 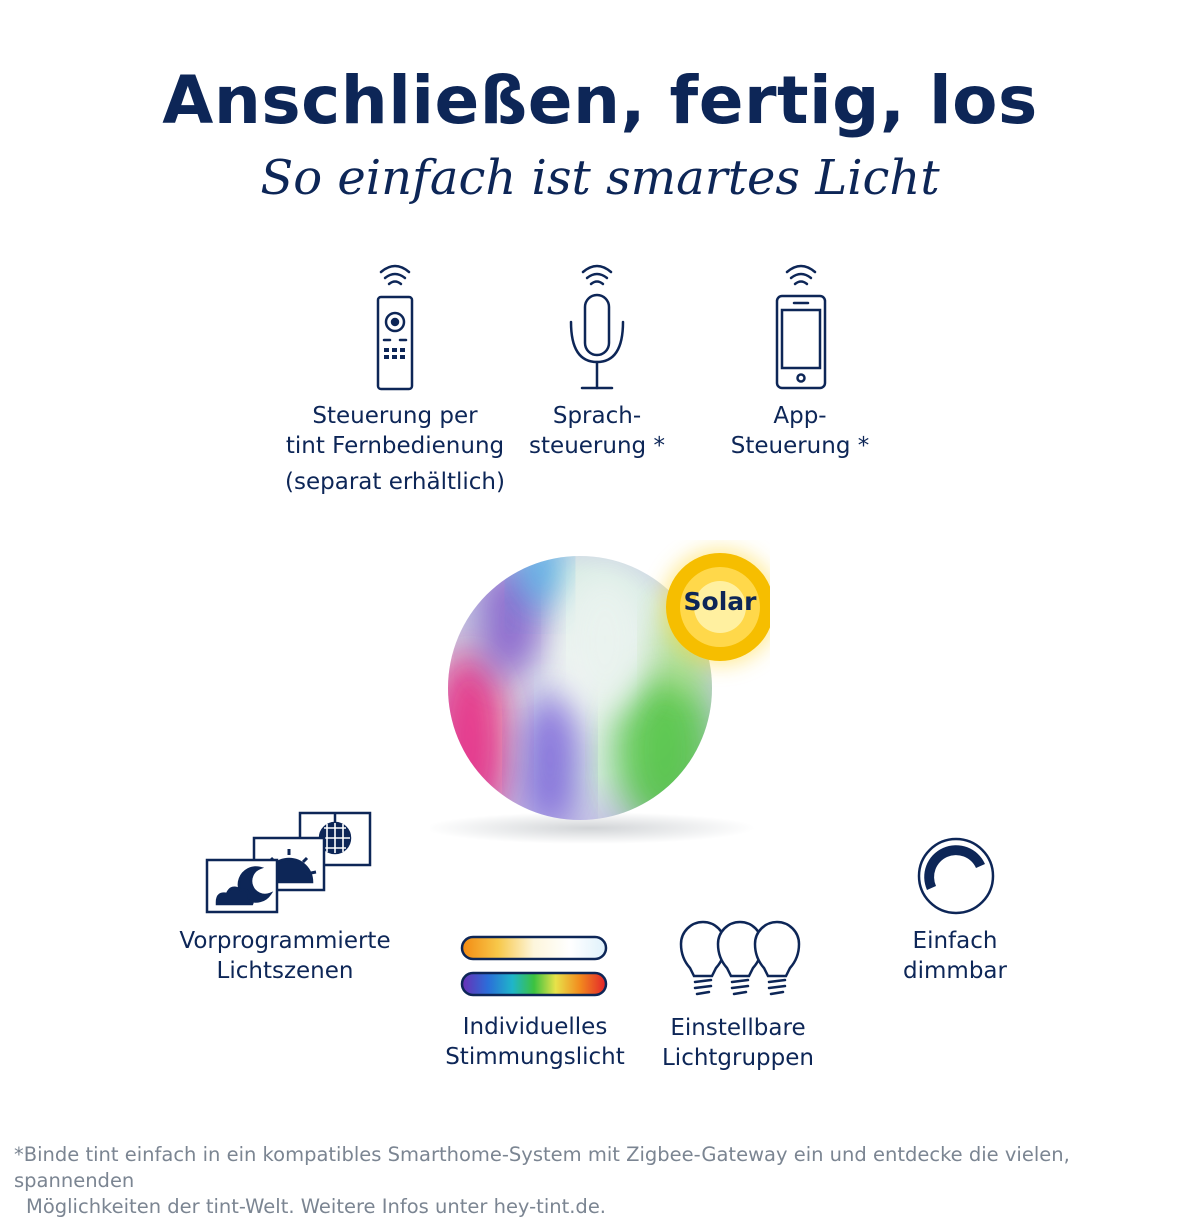 What do you see at coordinates (800, 431) in the screenshot?
I see `app-control-label: App- Steuerung *` at bounding box center [800, 431].